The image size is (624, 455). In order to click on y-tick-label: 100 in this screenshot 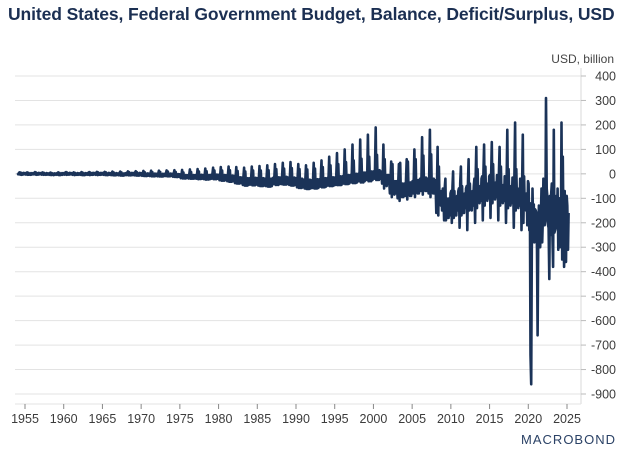, I will do `click(605, 150)`.